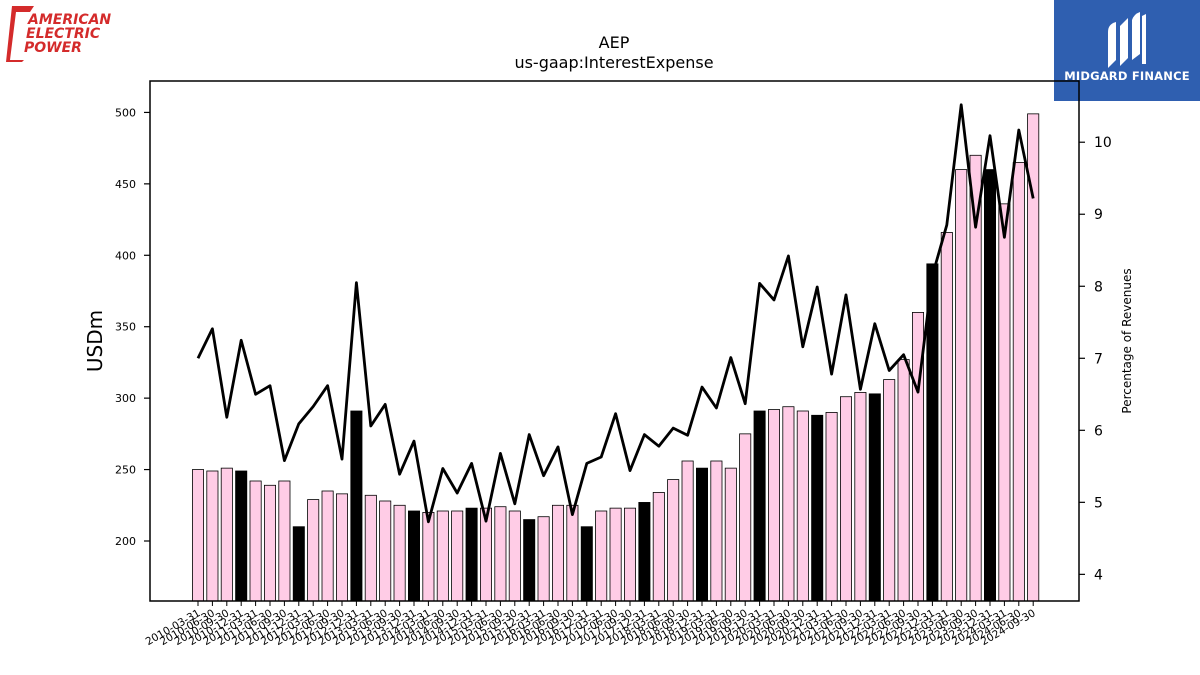 Image resolution: width=1200 pixels, height=675 pixels. Describe the element at coordinates (1098, 431) in the screenshot. I see `y2-tick-label: 6` at that location.